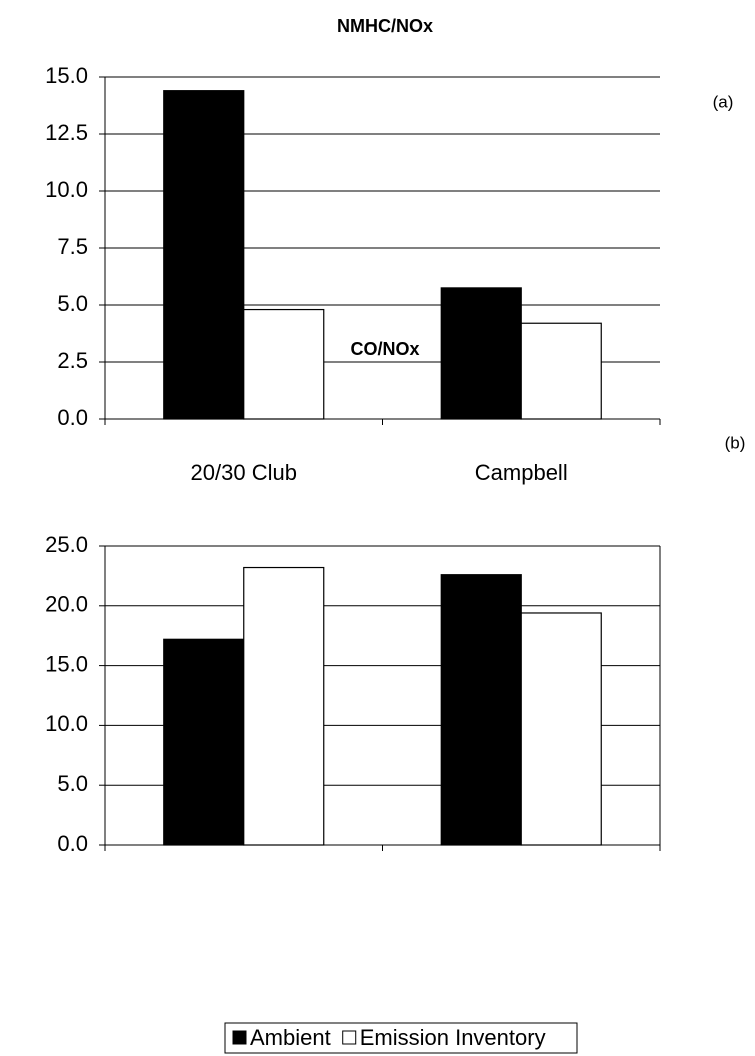 The height and width of the screenshot is (1056, 755). I want to click on legend-label: Ambient, so click(290, 1037).